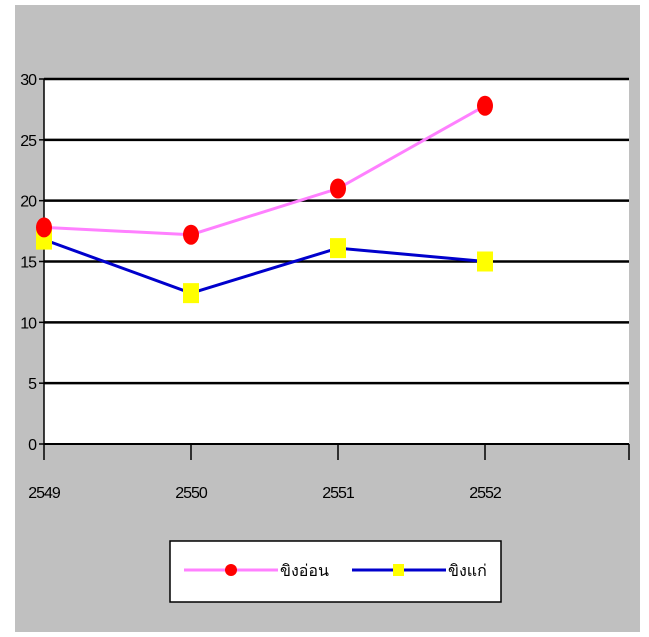 Image resolution: width=649 pixels, height=637 pixels. Describe the element at coordinates (28, 80) in the screenshot. I see `y-tick-label-30: 30` at that location.